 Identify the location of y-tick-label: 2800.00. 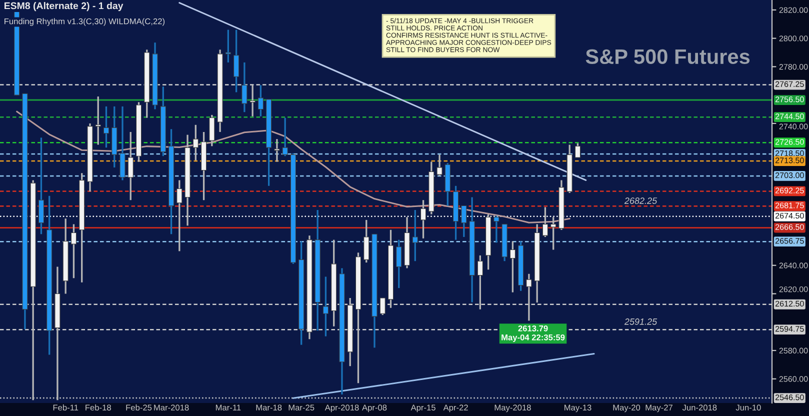
(793, 39).